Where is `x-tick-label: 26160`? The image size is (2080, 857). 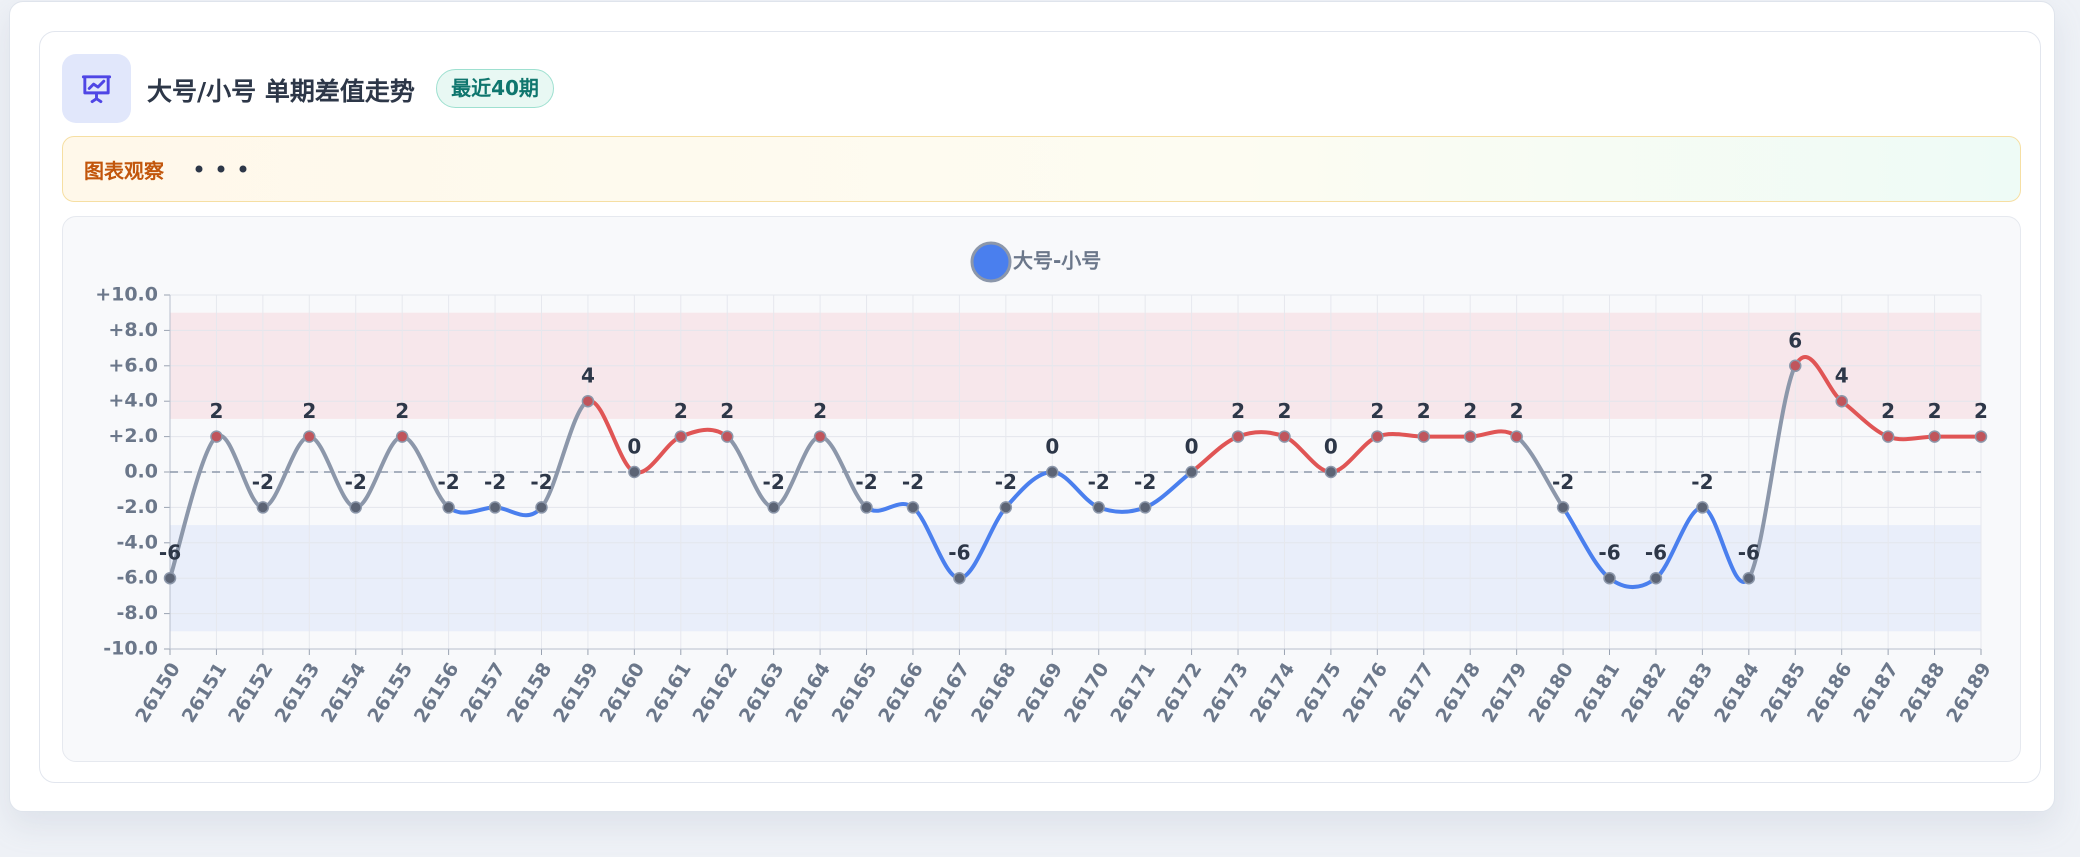 x-tick-label: 26160 is located at coordinates (623, 693).